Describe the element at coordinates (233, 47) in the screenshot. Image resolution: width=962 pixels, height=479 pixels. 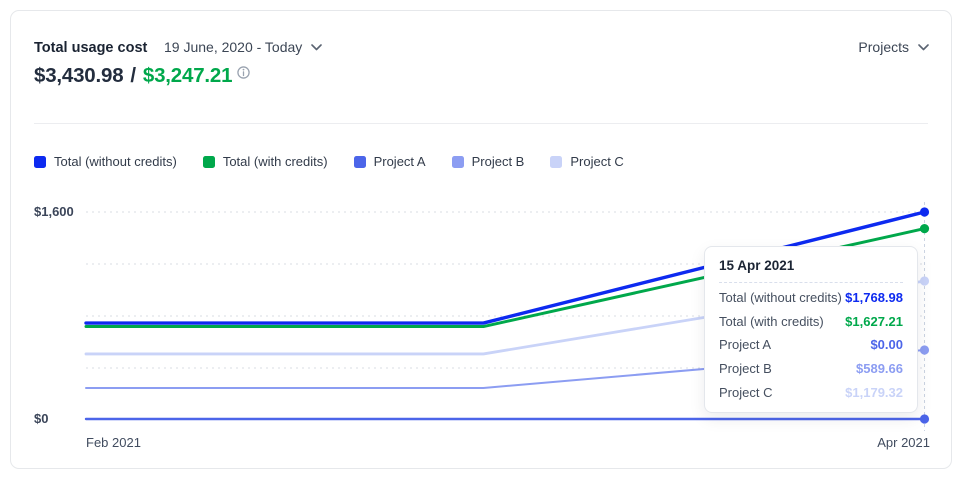
I see `date-range-label: 19 June, 2020 - Today` at that location.